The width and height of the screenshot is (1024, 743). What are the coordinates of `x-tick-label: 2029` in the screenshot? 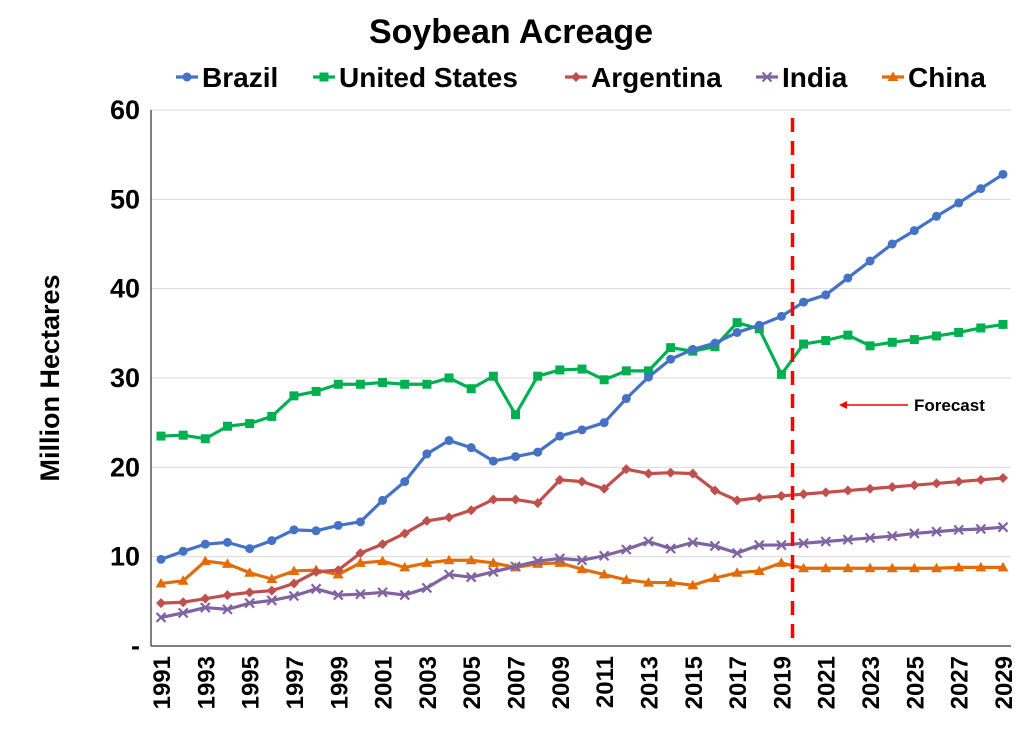 It's located at (1004, 682).